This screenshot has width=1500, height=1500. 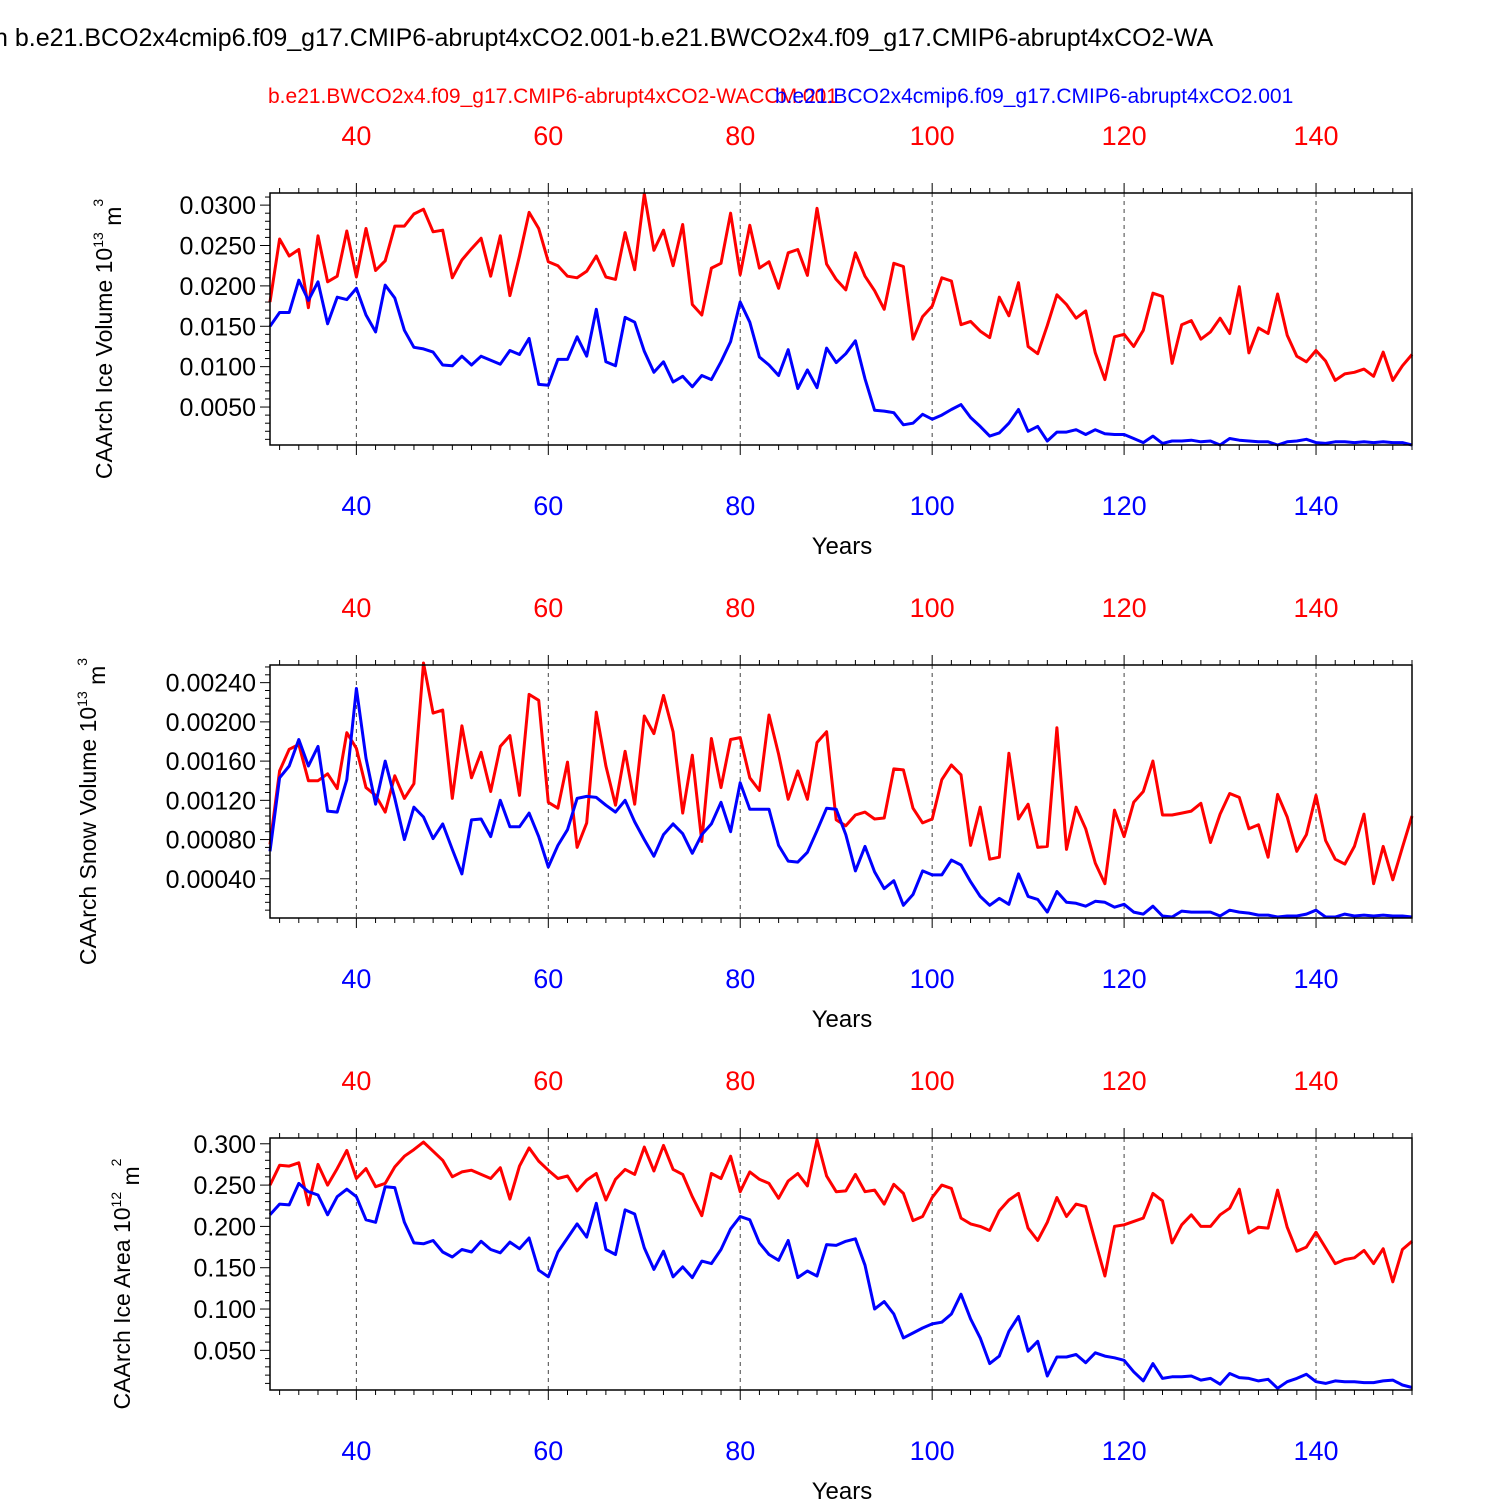 I want to click on y-tick-label: 0.0250, so click(x=218, y=247).